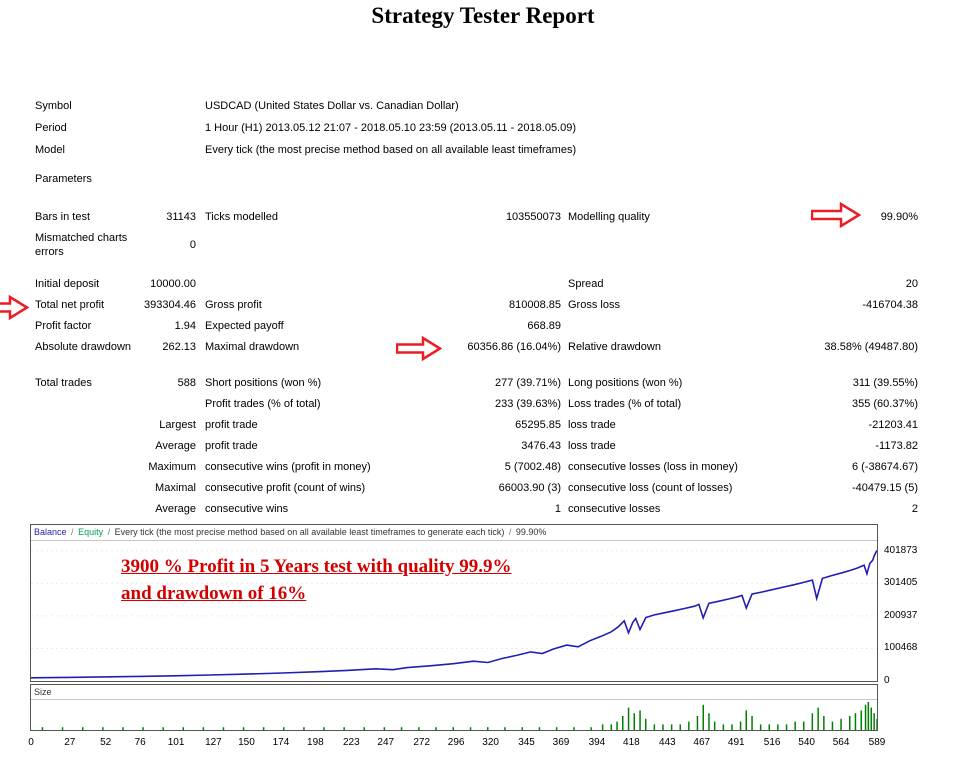 The height and width of the screenshot is (768, 966). I want to click on info-row-parameters: Parameters, so click(305, 179).